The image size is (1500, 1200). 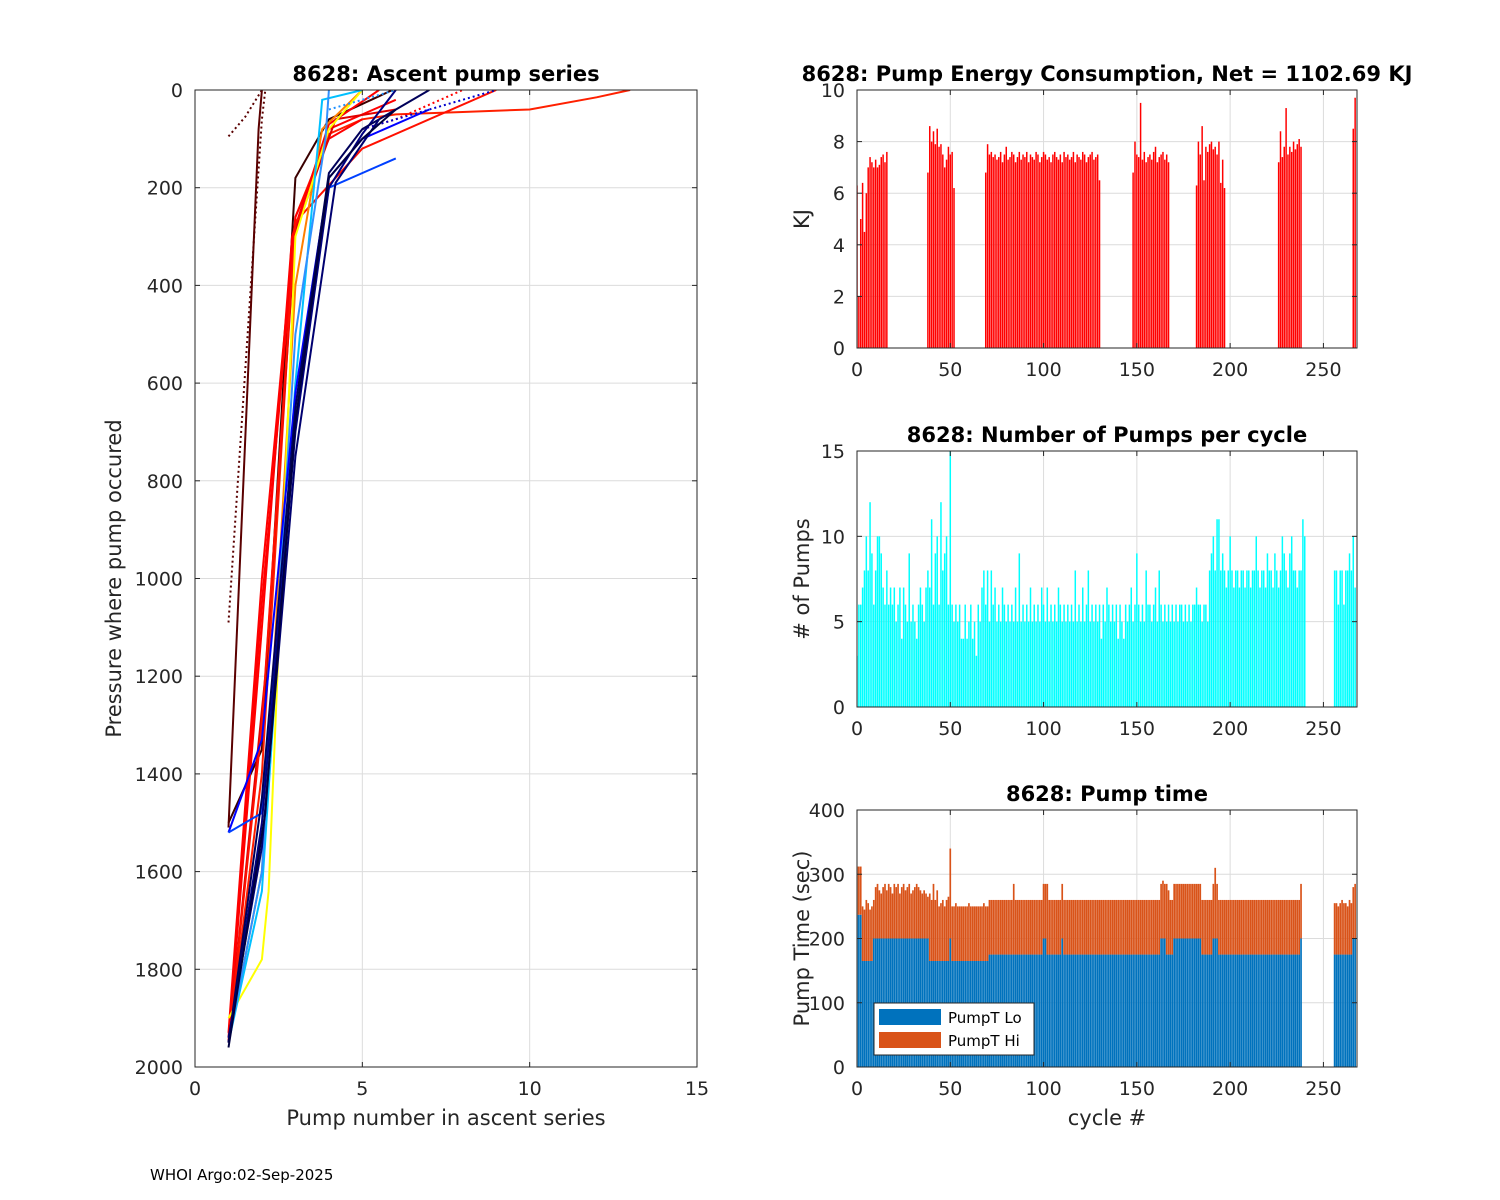 I want to click on y-tick-label: 1000, so click(x=159, y=580).